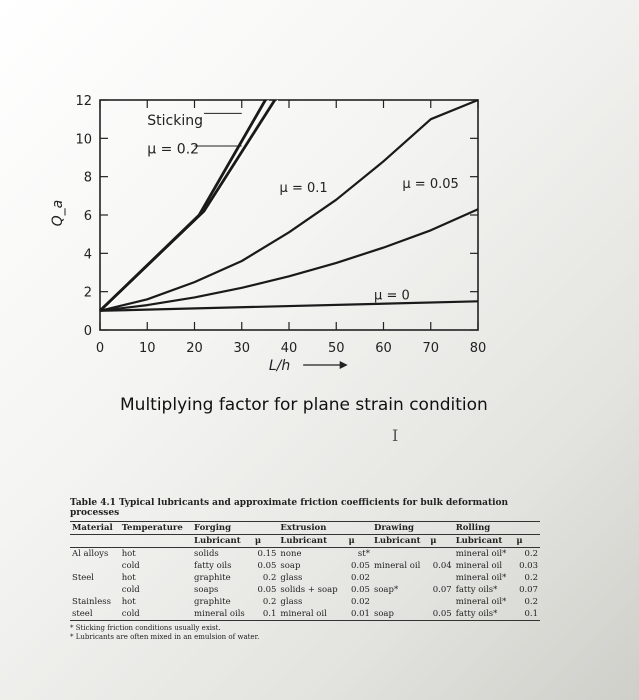 The height and width of the screenshot is (700, 639). I want to click on header-material: Material, so click(95, 528).